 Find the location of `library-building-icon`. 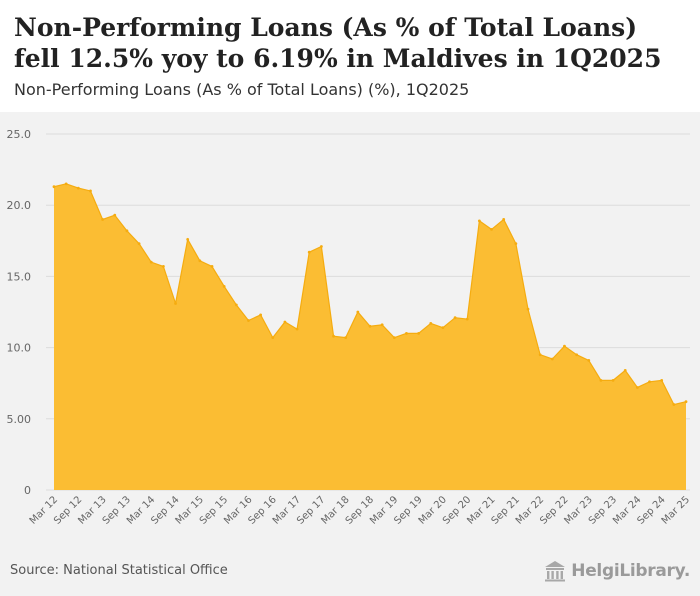

library-building-icon is located at coordinates (555, 571).